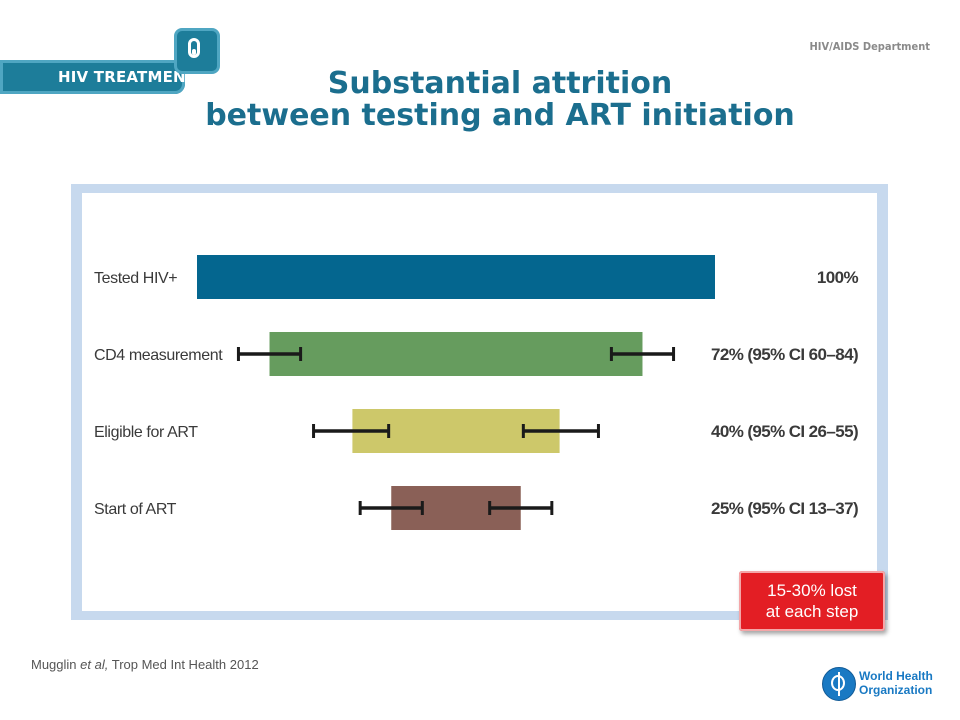 This screenshot has height=720, width=960. I want to click on citation: Mugglin et al, Trop Med Int Health 2012, so click(145, 664).